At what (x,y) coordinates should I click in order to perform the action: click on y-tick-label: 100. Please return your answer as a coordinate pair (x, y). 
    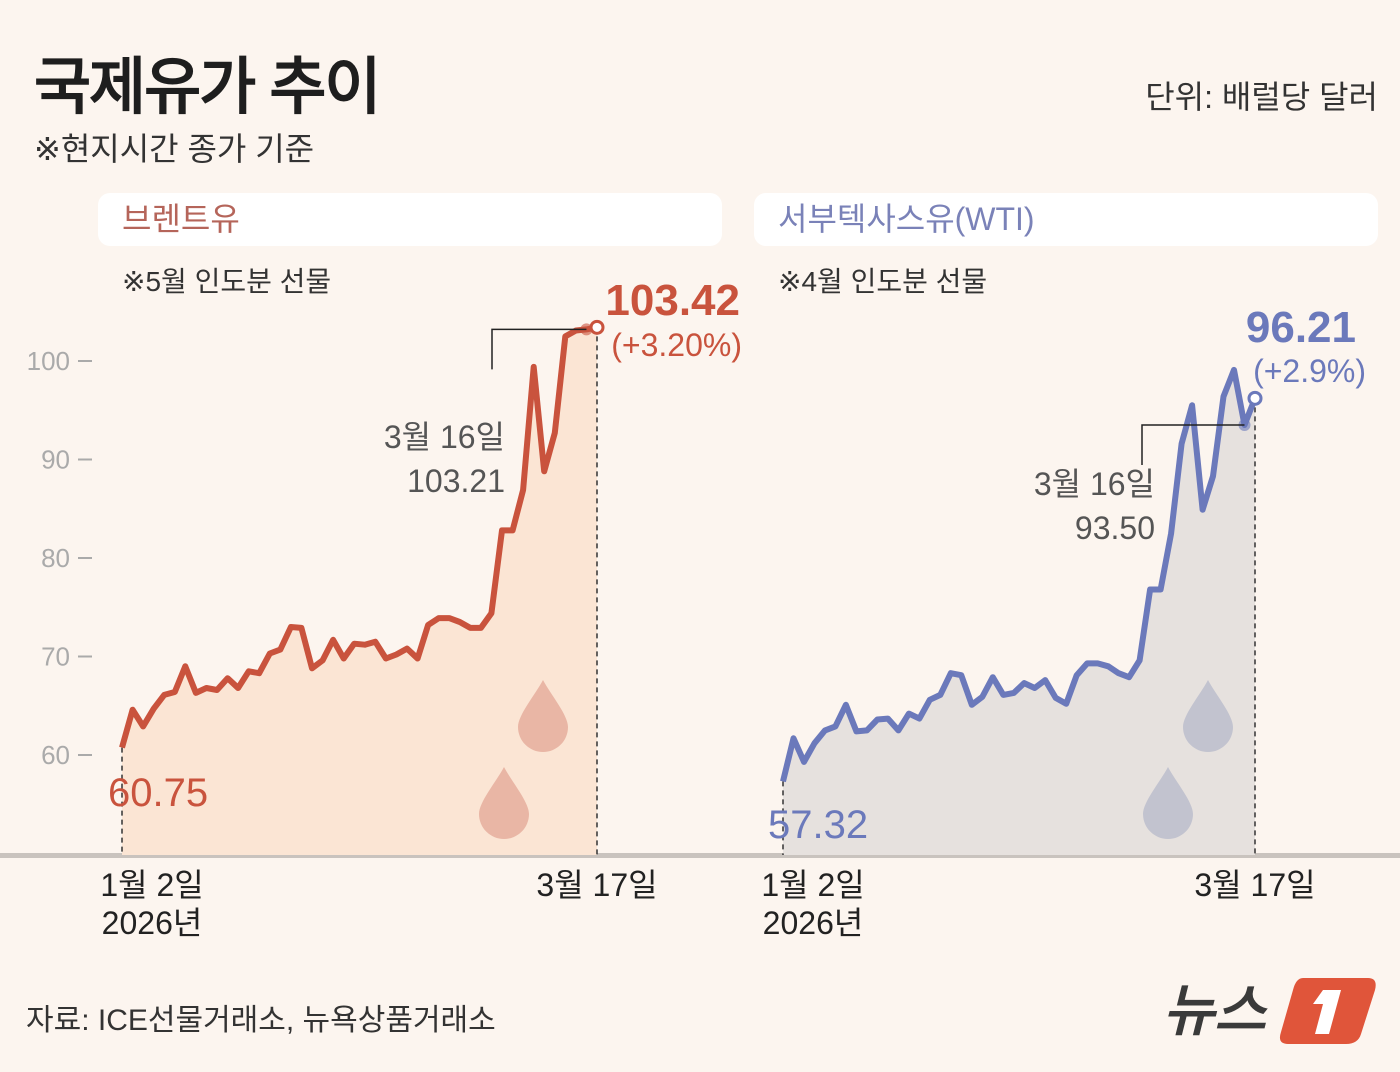
    Looking at the image, I should click on (48, 361).